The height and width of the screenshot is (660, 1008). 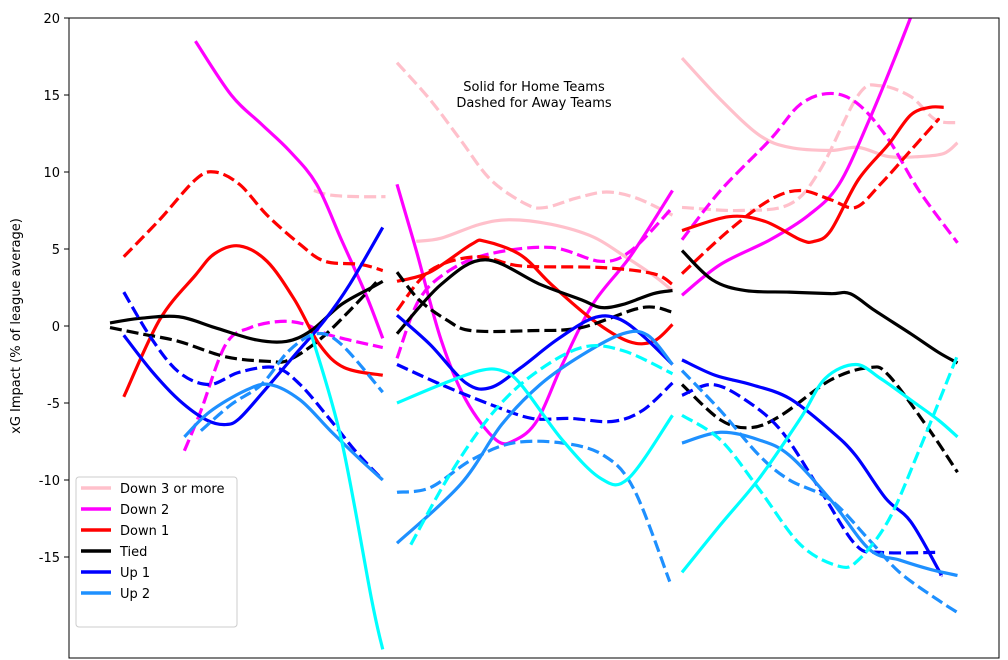 What do you see at coordinates (49, 481) in the screenshot?
I see `y-tick-label: -10` at bounding box center [49, 481].